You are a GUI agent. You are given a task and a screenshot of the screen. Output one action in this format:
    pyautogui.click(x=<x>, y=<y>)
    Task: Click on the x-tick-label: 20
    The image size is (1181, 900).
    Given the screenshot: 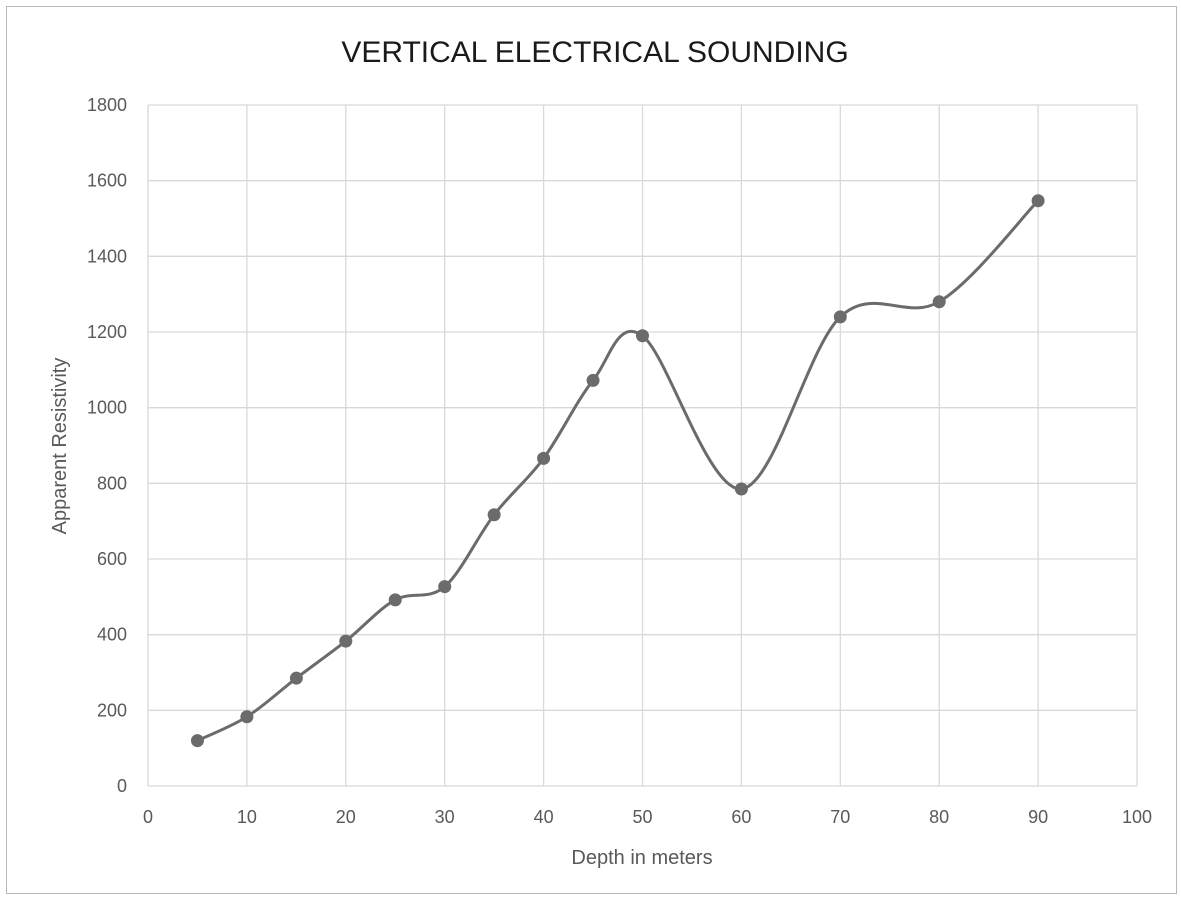 What is the action you would take?
    pyautogui.click(x=346, y=817)
    